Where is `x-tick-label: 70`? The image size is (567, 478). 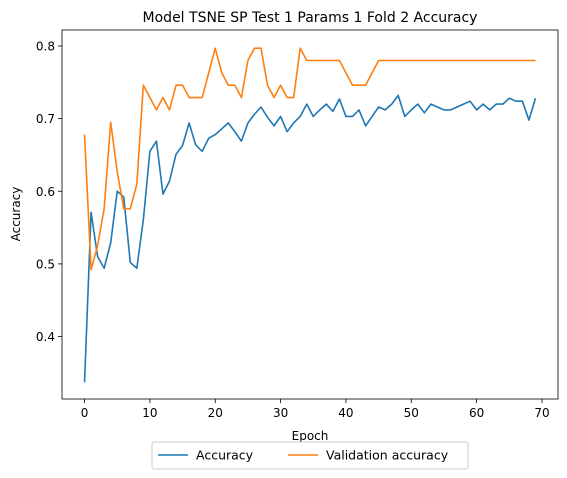
x-tick-label: 70 is located at coordinates (541, 413).